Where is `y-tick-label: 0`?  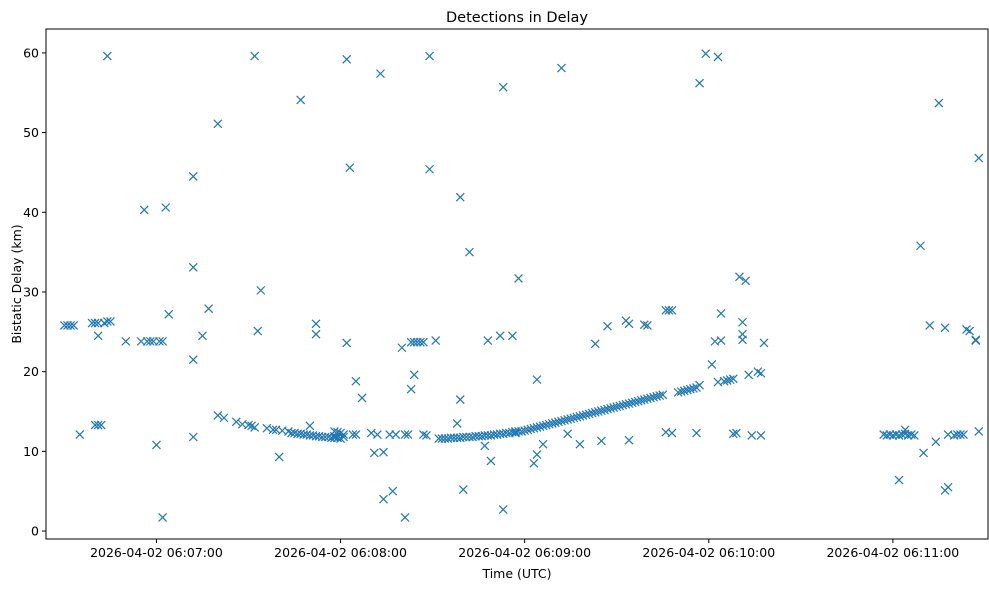 y-tick-label: 0 is located at coordinates (35, 531).